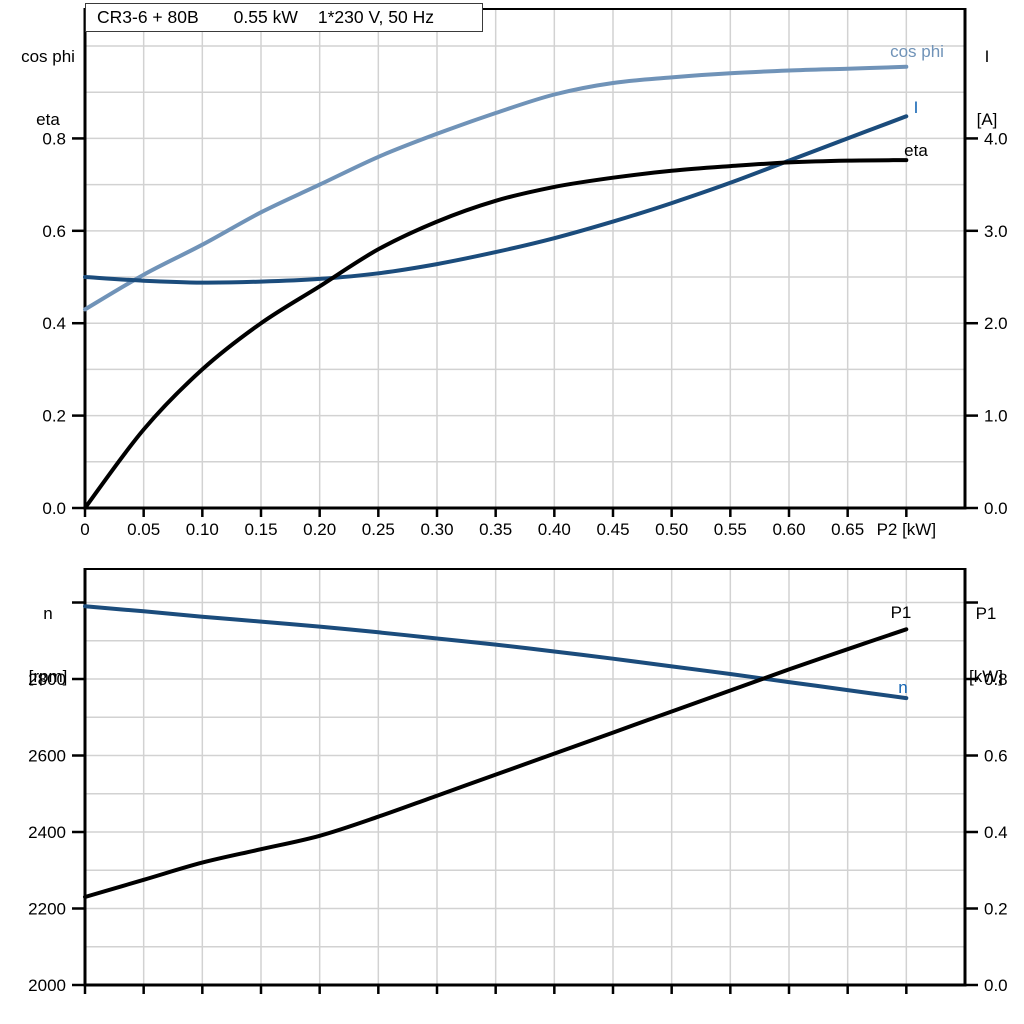 Image resolution: width=1024 pixels, height=1024 pixels. What do you see at coordinates (996, 832) in the screenshot?
I see `right-tick-label: 0.4` at bounding box center [996, 832].